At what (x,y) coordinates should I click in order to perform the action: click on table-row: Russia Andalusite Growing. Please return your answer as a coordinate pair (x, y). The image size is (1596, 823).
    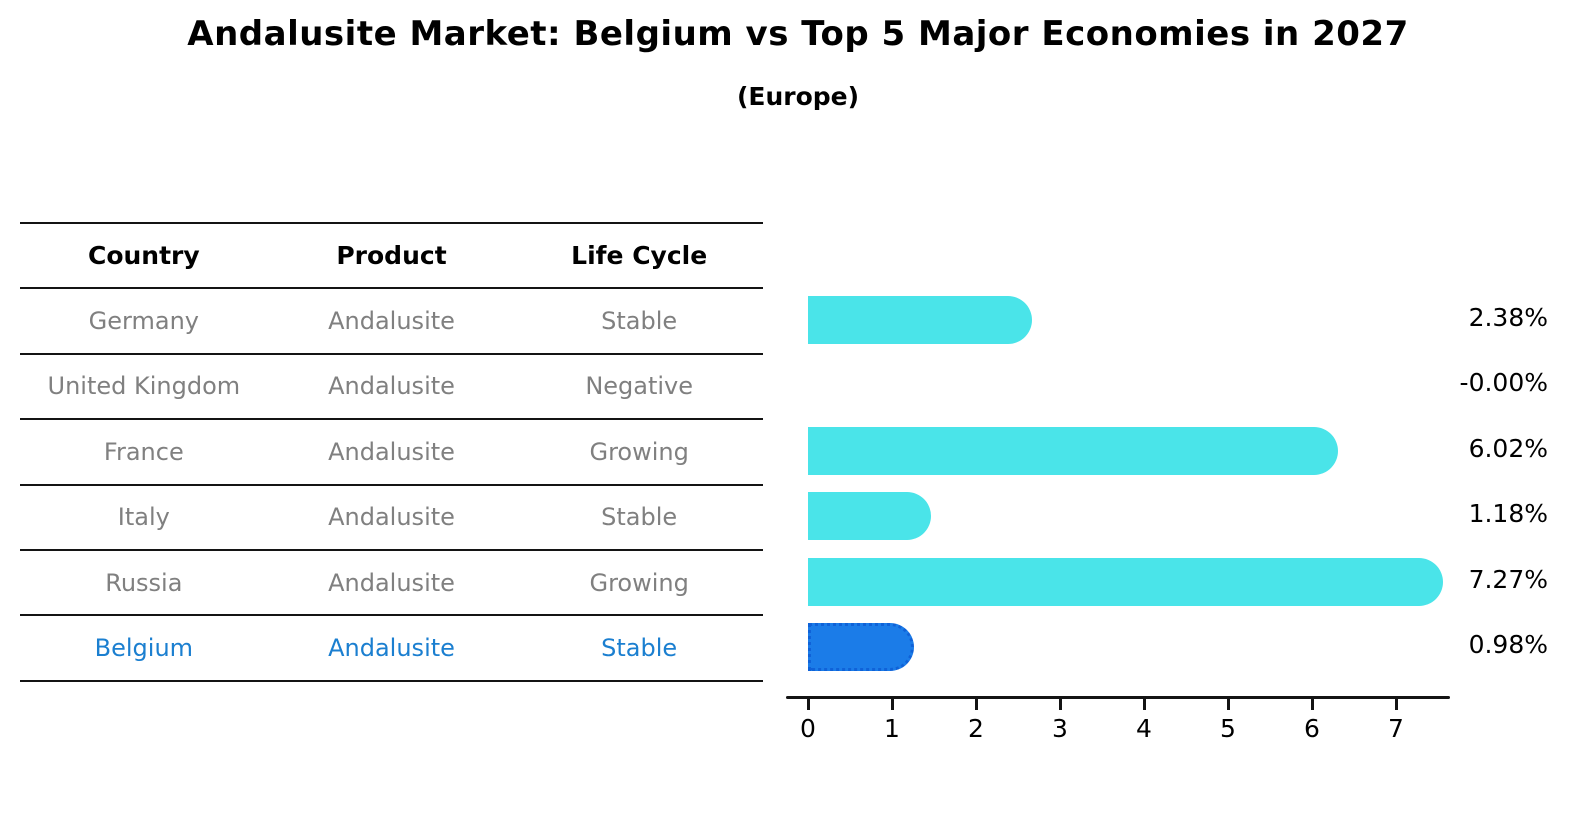
    Looking at the image, I should click on (391, 581).